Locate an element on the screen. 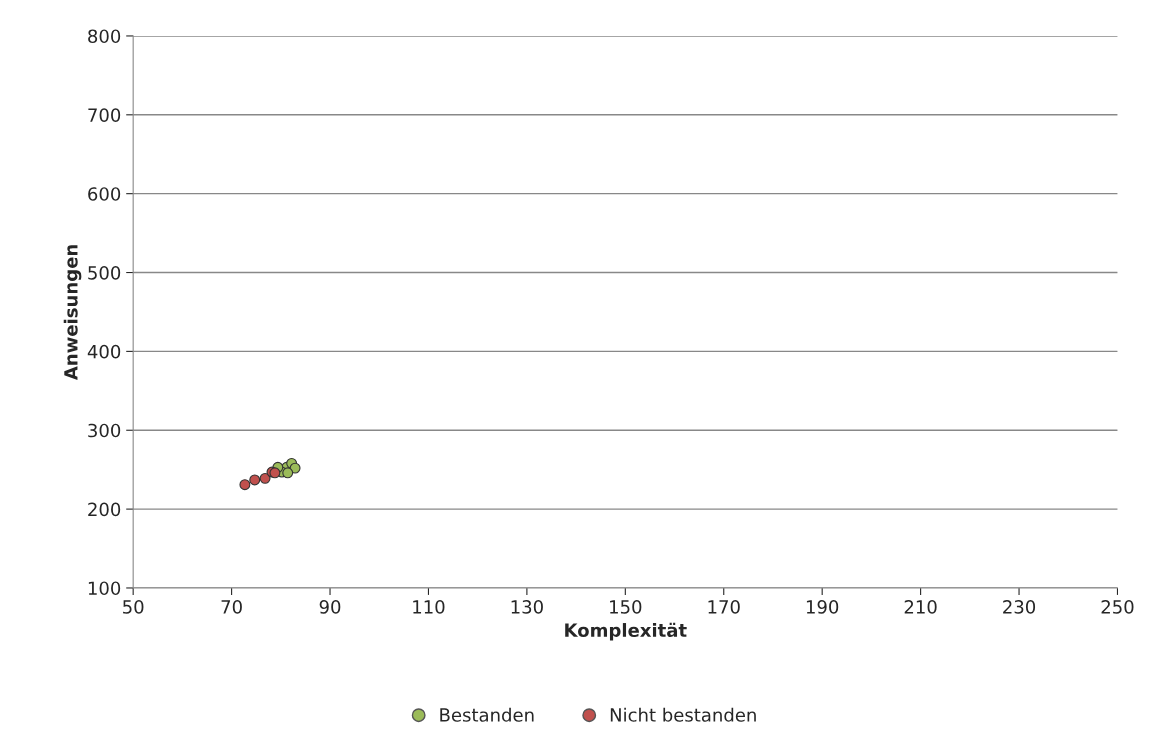  x-tick-label: 170 is located at coordinates (724, 607).